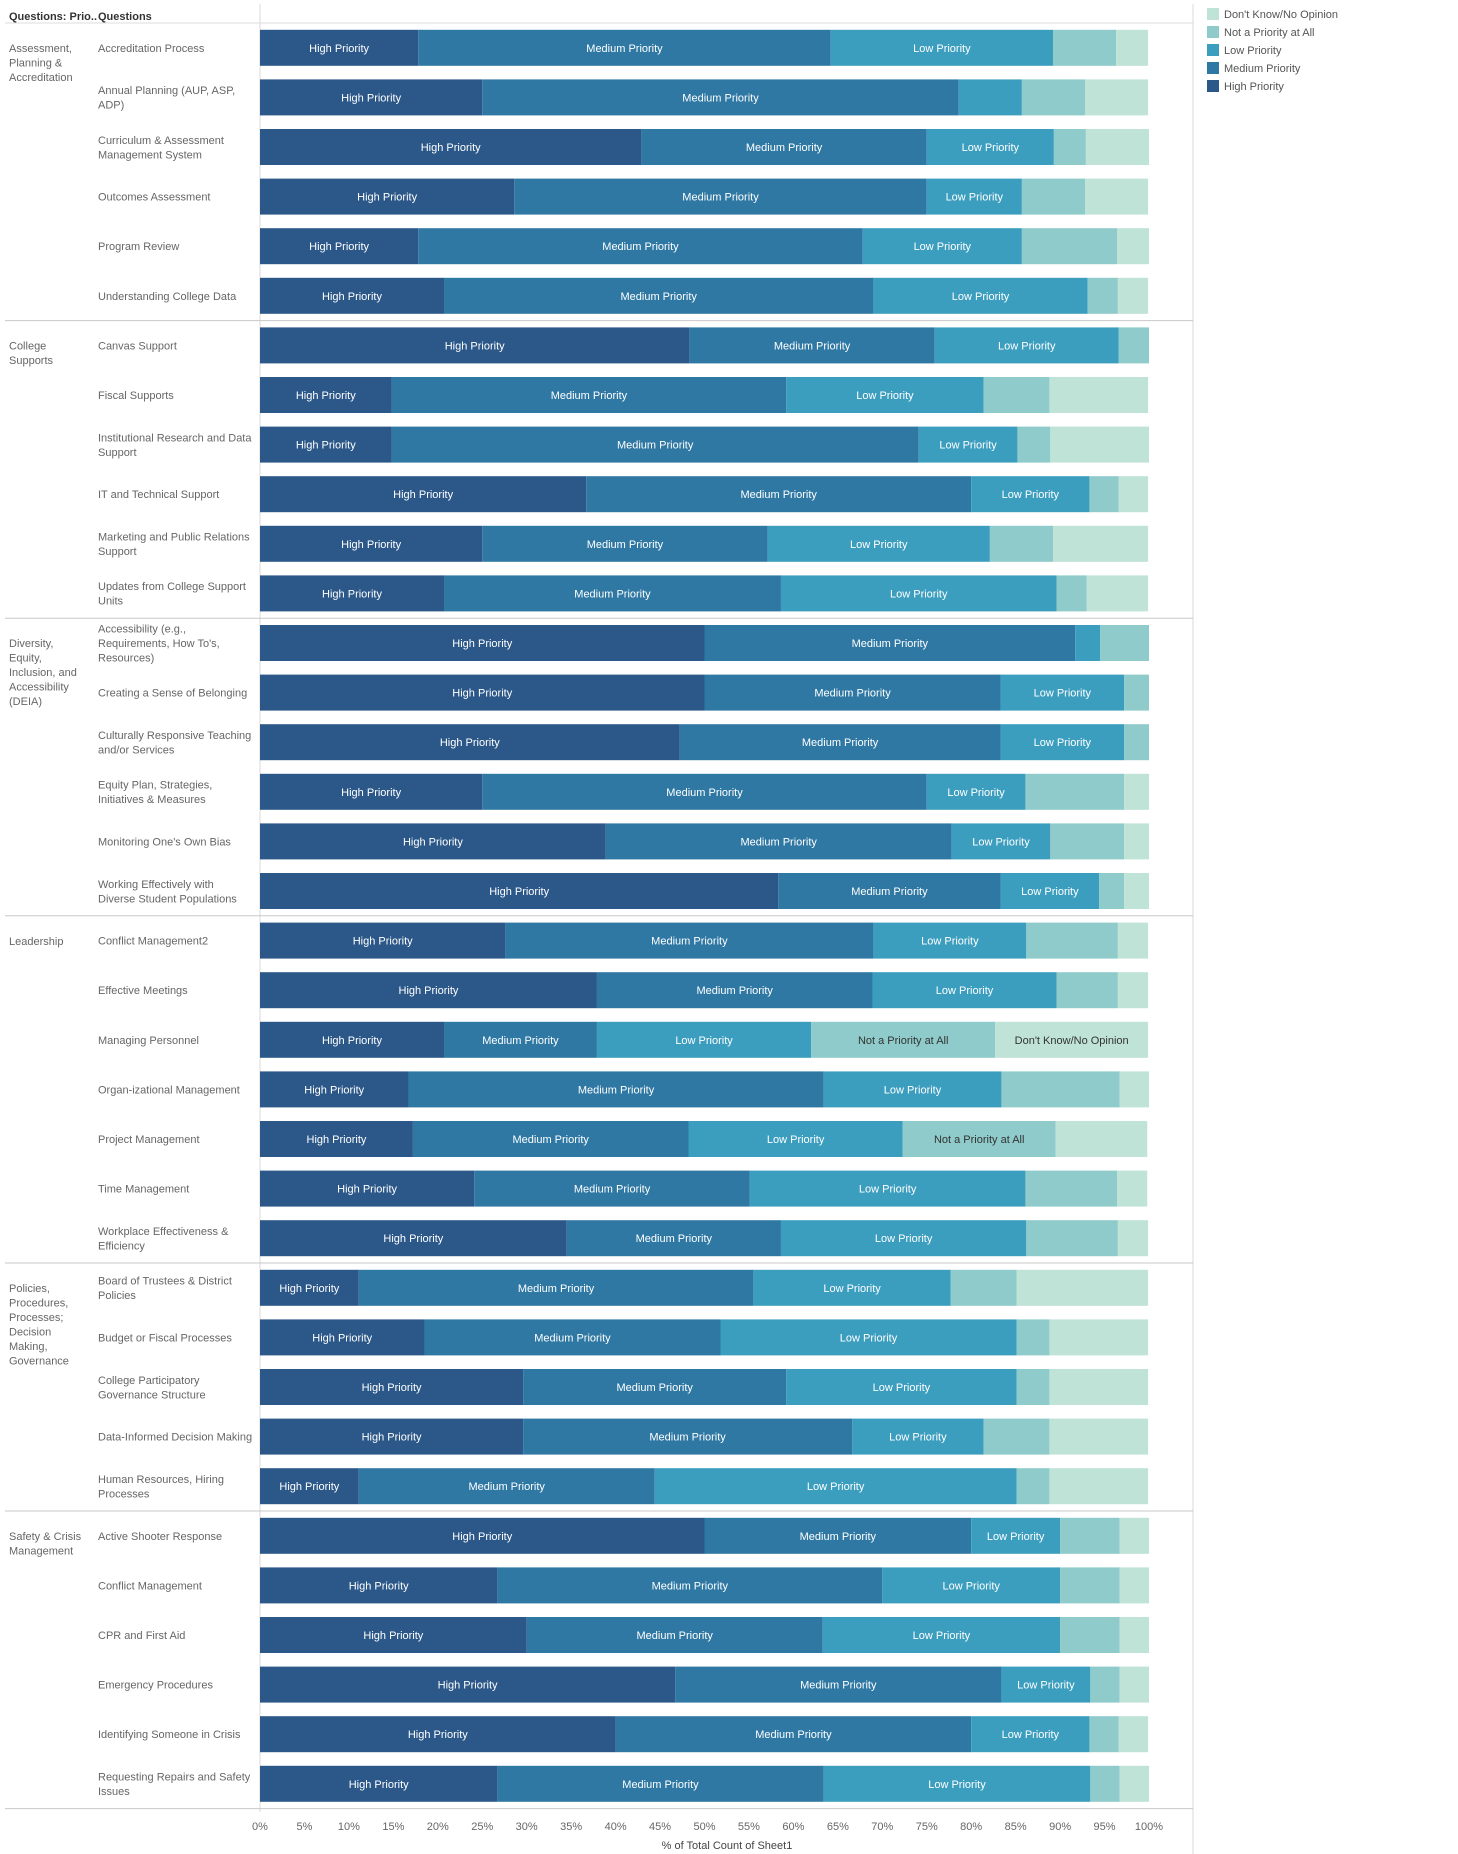  Describe the element at coordinates (41, 78) in the screenshot. I see `group-label: Accreditation` at that location.